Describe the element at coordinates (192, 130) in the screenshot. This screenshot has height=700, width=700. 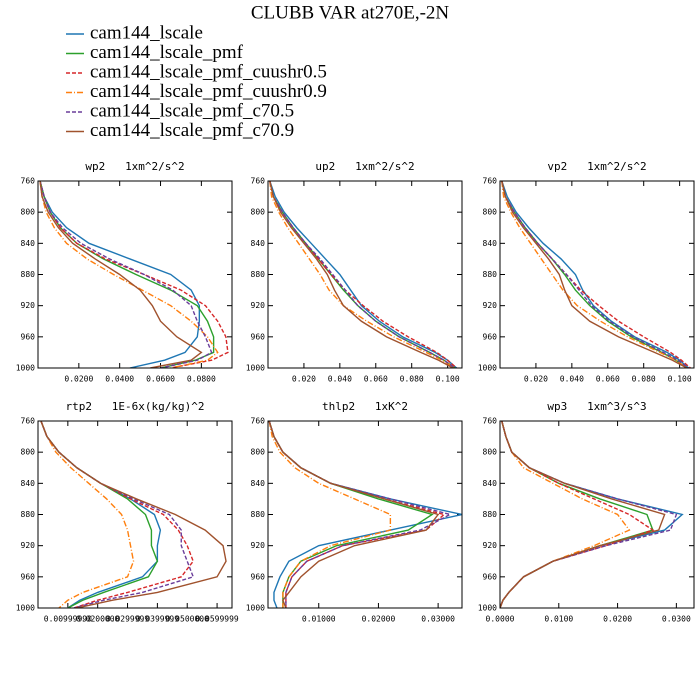
I see `legend-label: cam144_lscale_pmf_c70.9` at that location.